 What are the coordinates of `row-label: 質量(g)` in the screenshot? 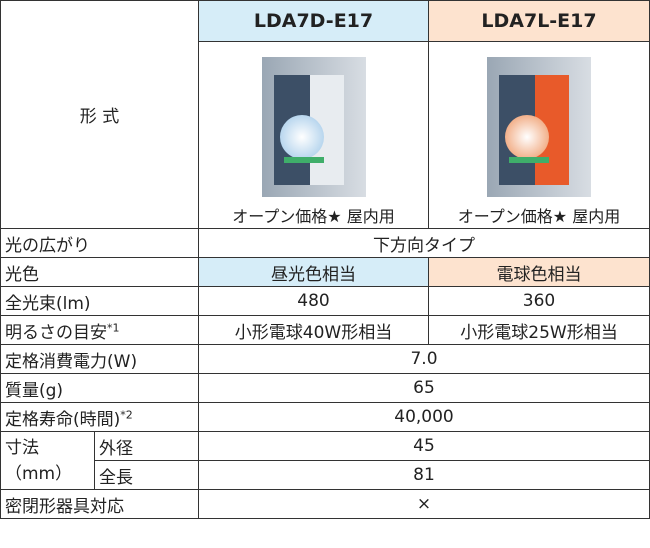 It's located at (99, 388).